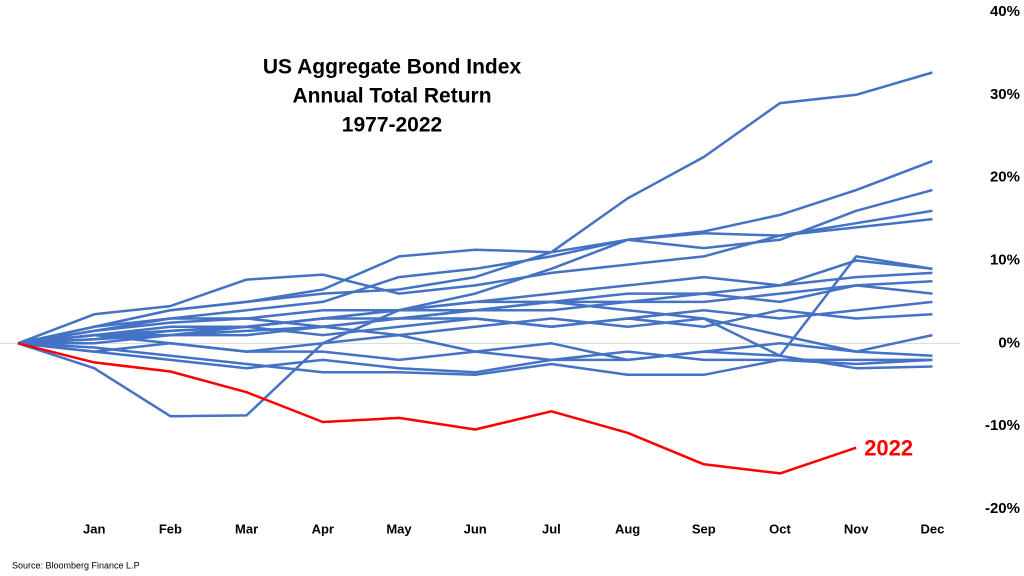 The image size is (1024, 576). What do you see at coordinates (323, 528) in the screenshot?
I see `x-tick-label: Apr` at bounding box center [323, 528].